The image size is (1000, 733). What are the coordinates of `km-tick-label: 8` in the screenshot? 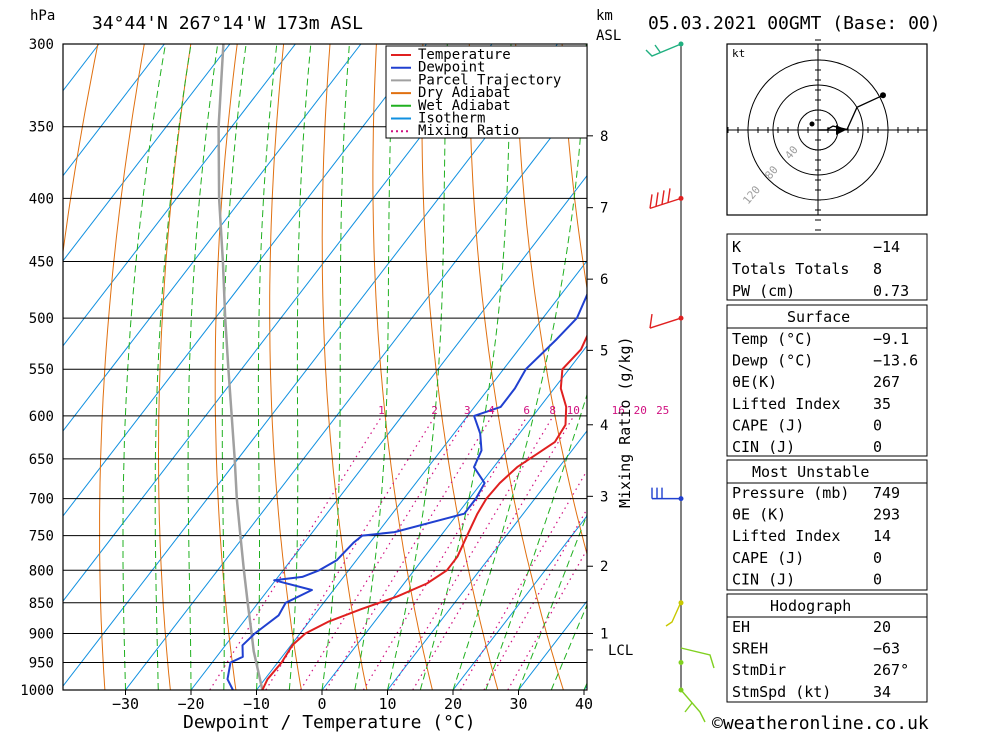 It's located at (604, 137).